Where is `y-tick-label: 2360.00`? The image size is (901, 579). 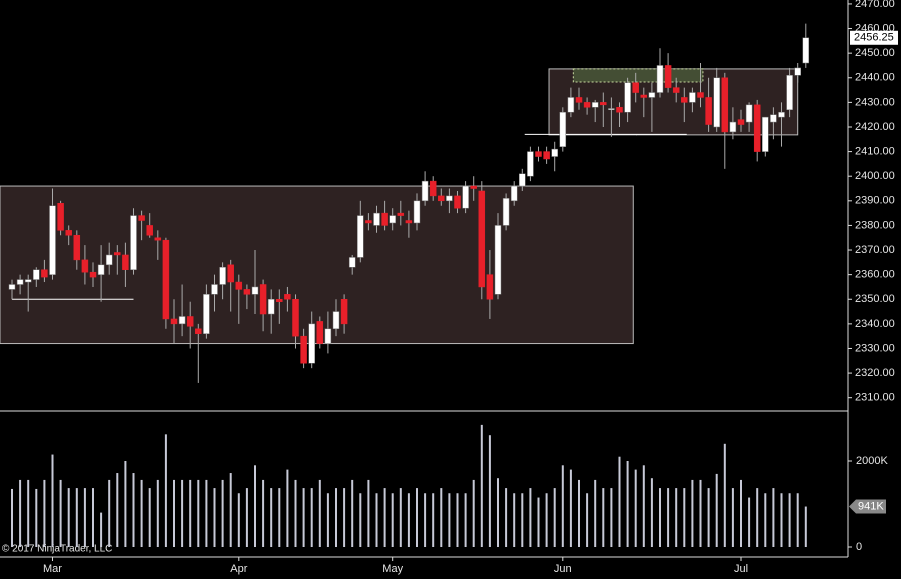
y-tick-label: 2360.00 is located at coordinates (875, 275).